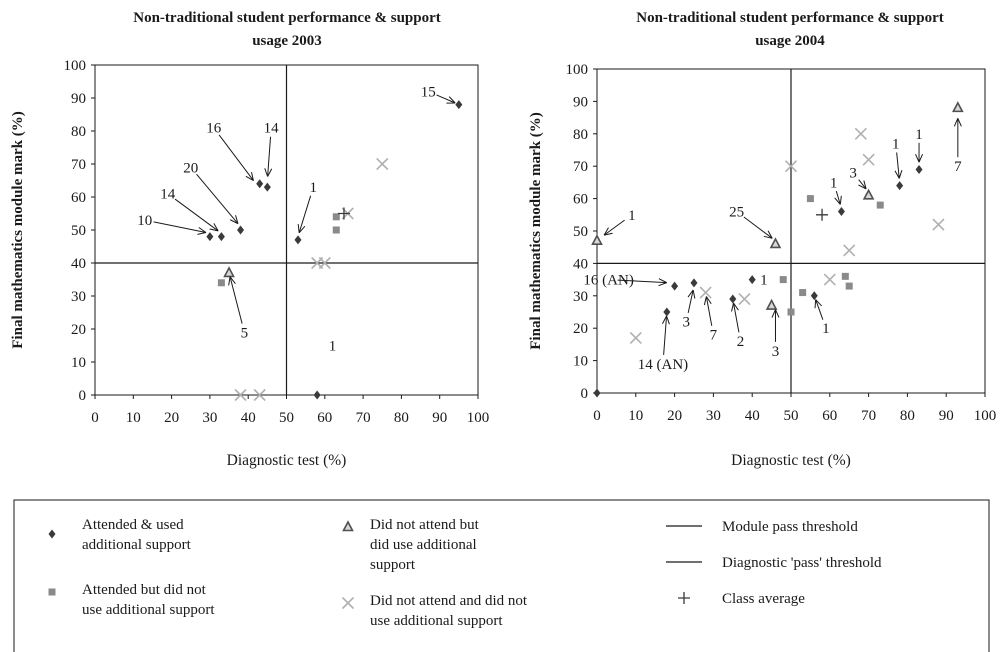  What do you see at coordinates (144, 221) in the screenshot?
I see `annotation-label: 10` at bounding box center [144, 221].